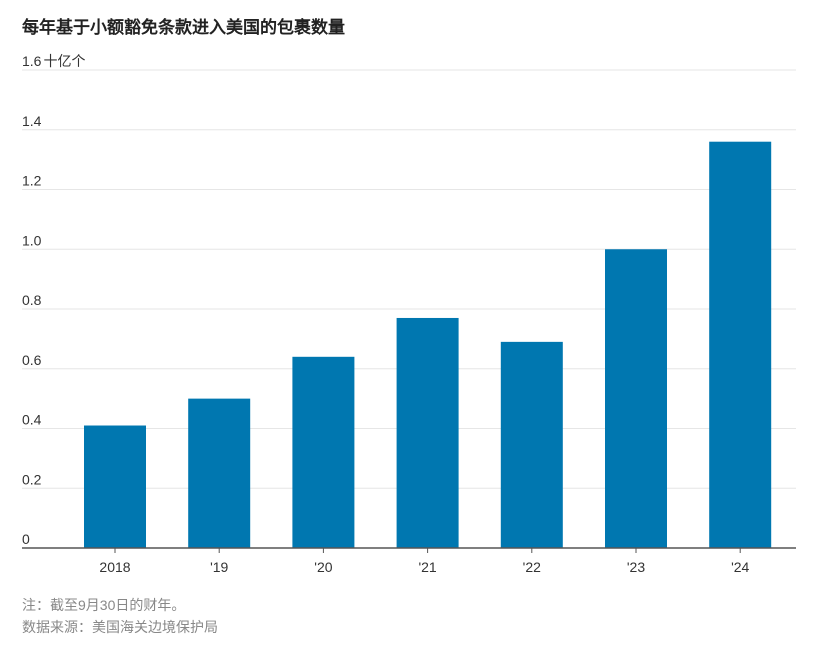 The height and width of the screenshot is (646, 821). I want to click on source-note: 数据来源：美国海关边境保护局, so click(120, 627).